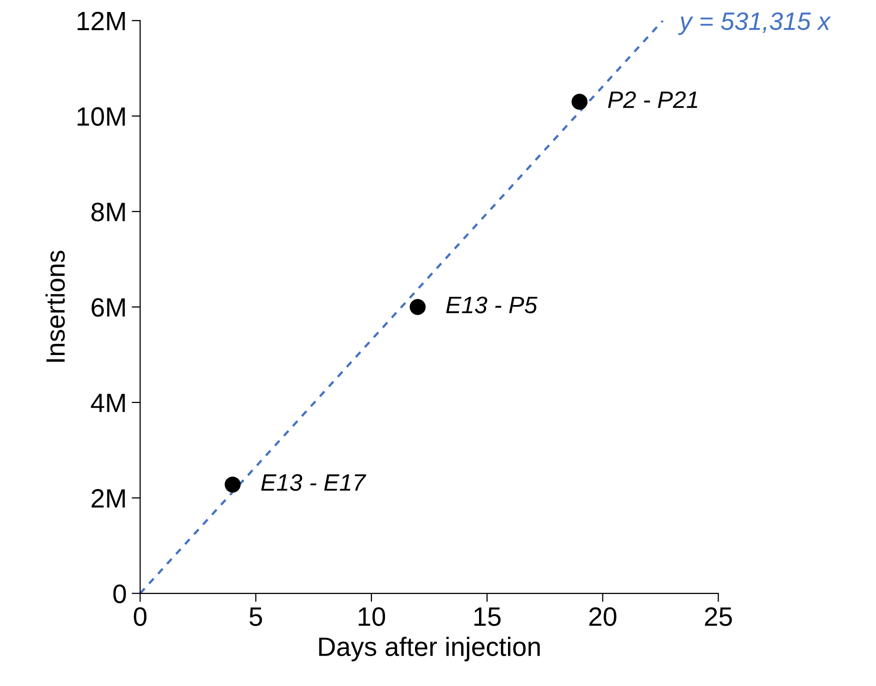 Image resolution: width=876 pixels, height=686 pixels. I want to click on annotation: E13 - P5, so click(492, 305).